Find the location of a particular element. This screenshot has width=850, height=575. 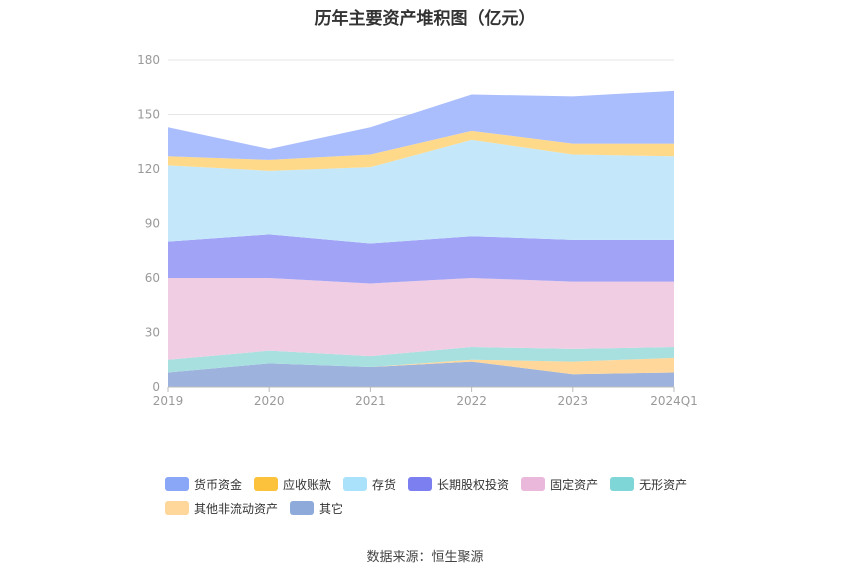

legend-label: 货币资金 is located at coordinates (218, 484).